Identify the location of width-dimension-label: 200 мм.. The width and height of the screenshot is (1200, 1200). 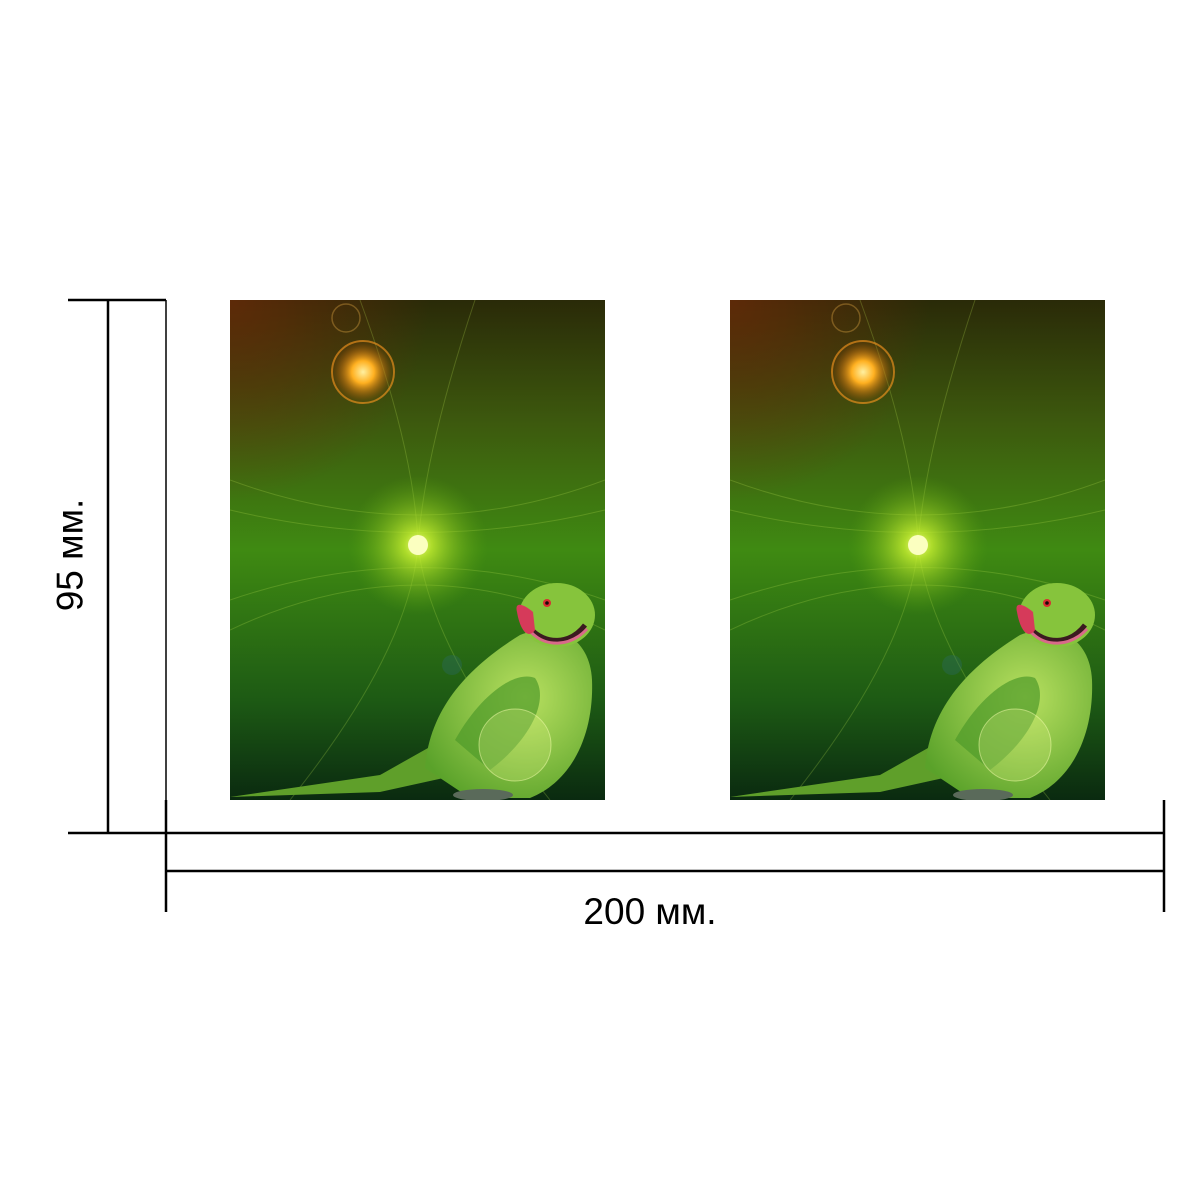
(650, 911).